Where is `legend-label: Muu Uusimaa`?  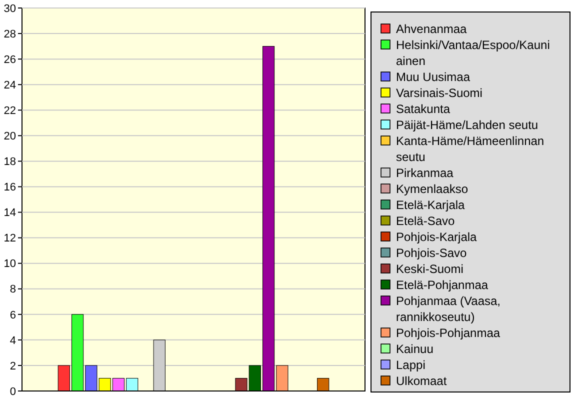 legend-label: Muu Uusimaa is located at coordinates (433, 77).